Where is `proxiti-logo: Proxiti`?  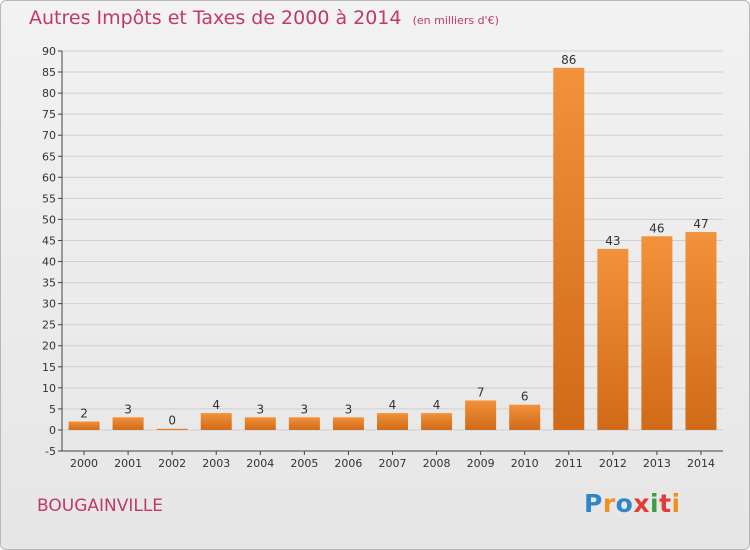 proxiti-logo: Proxiti is located at coordinates (632, 503).